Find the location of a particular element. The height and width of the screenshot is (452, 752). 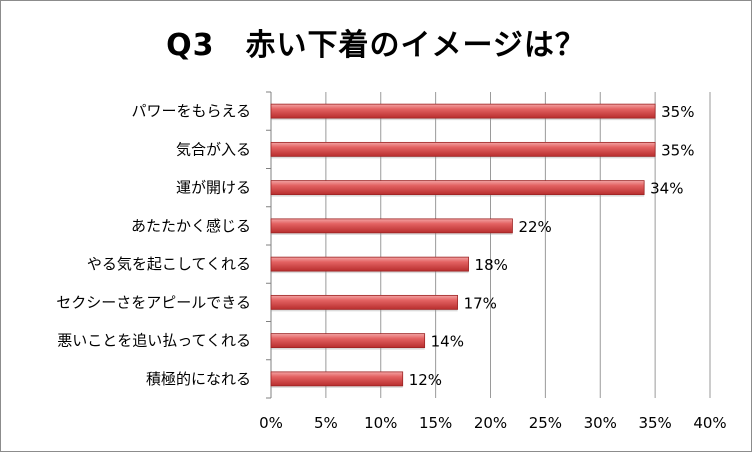

category-label: 悪いことを追い払ってくれる is located at coordinates (154, 341).